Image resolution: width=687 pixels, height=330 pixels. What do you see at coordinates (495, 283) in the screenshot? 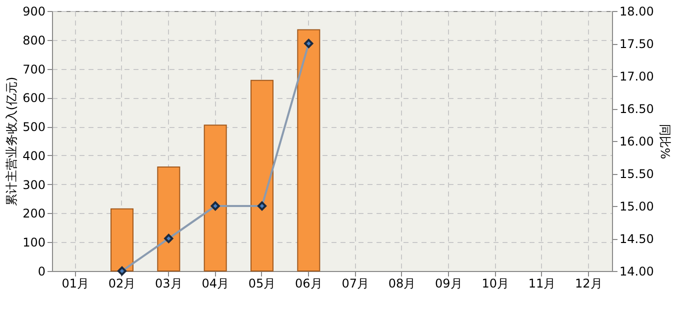
I see `x-tick-label: 10月` at bounding box center [495, 283].